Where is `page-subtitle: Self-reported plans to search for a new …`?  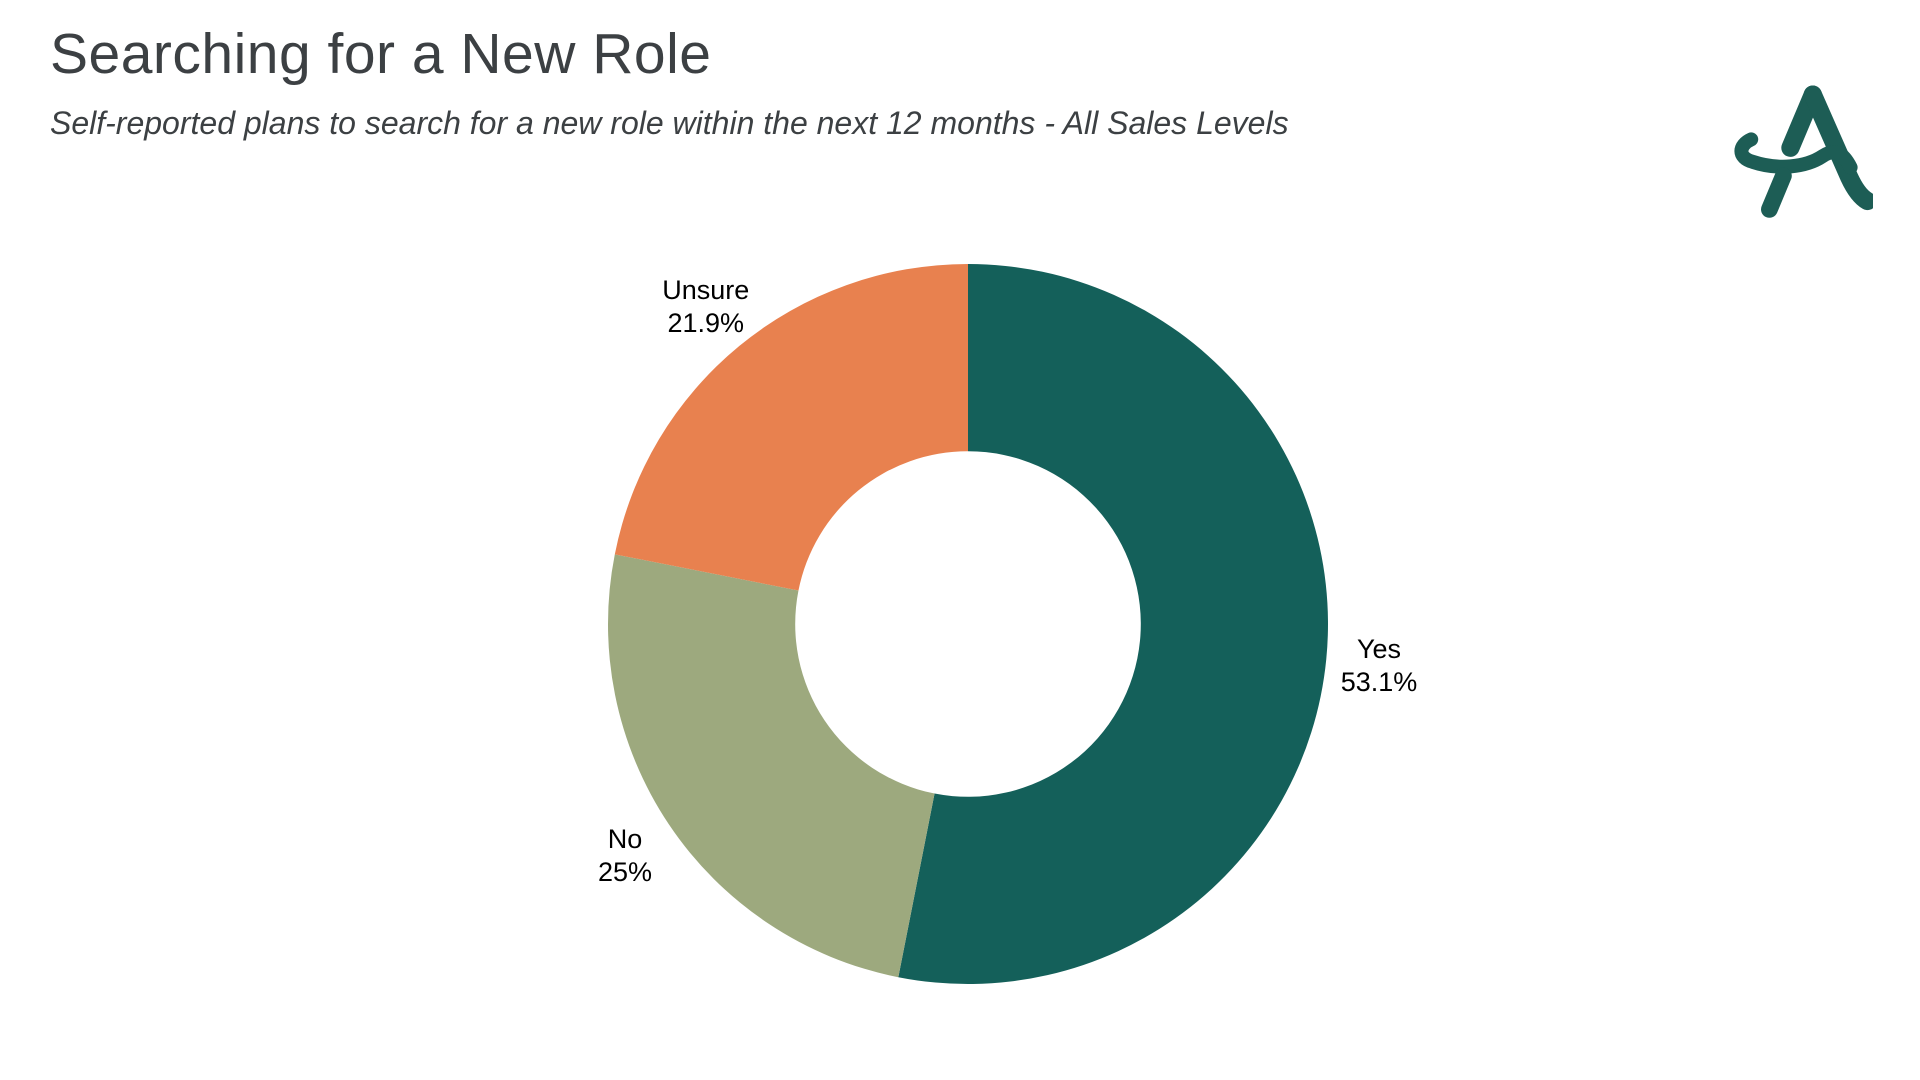
page-subtitle: Self-reported plans to search for a new … is located at coordinates (669, 122).